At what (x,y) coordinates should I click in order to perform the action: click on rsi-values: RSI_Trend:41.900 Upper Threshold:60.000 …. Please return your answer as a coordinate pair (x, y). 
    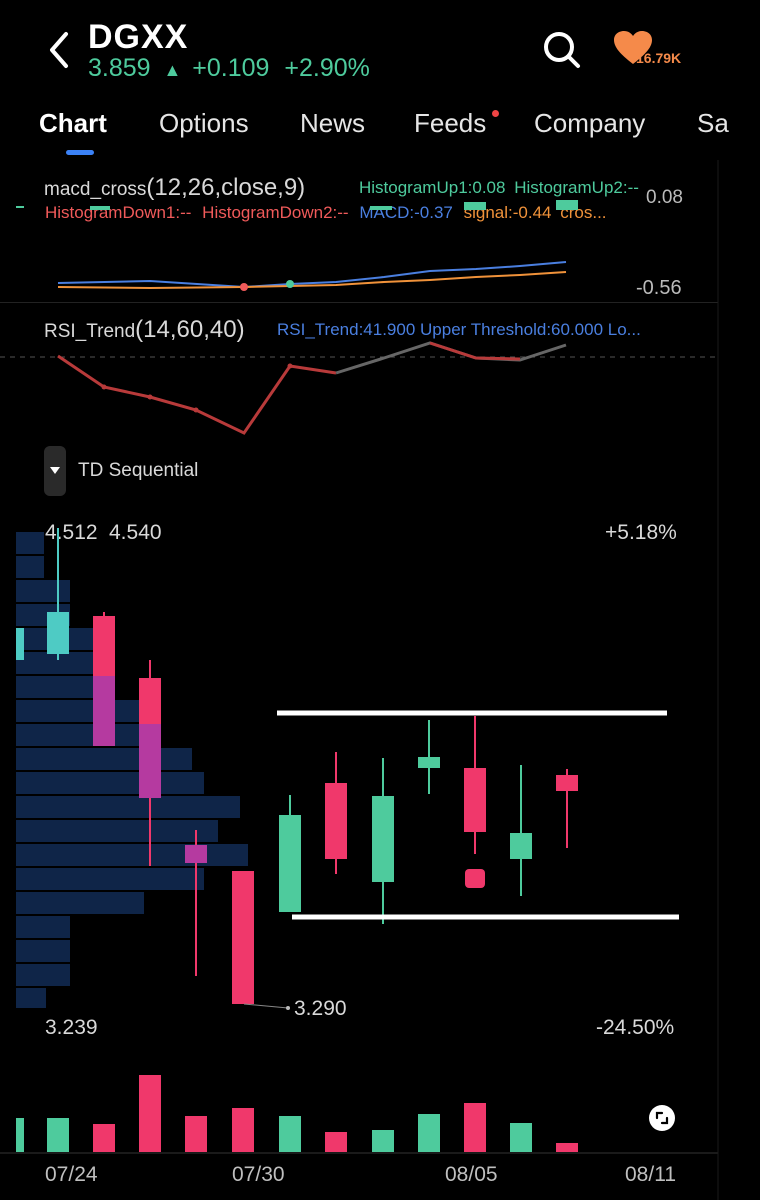
    Looking at the image, I should click on (459, 329).